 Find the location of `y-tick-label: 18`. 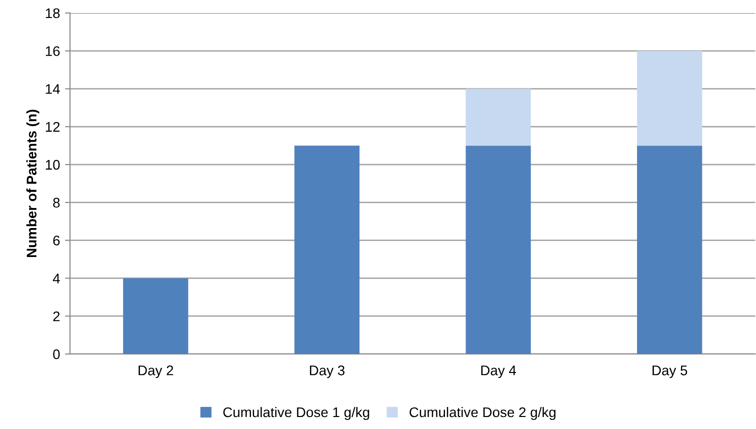

y-tick-label: 18 is located at coordinates (53, 13).